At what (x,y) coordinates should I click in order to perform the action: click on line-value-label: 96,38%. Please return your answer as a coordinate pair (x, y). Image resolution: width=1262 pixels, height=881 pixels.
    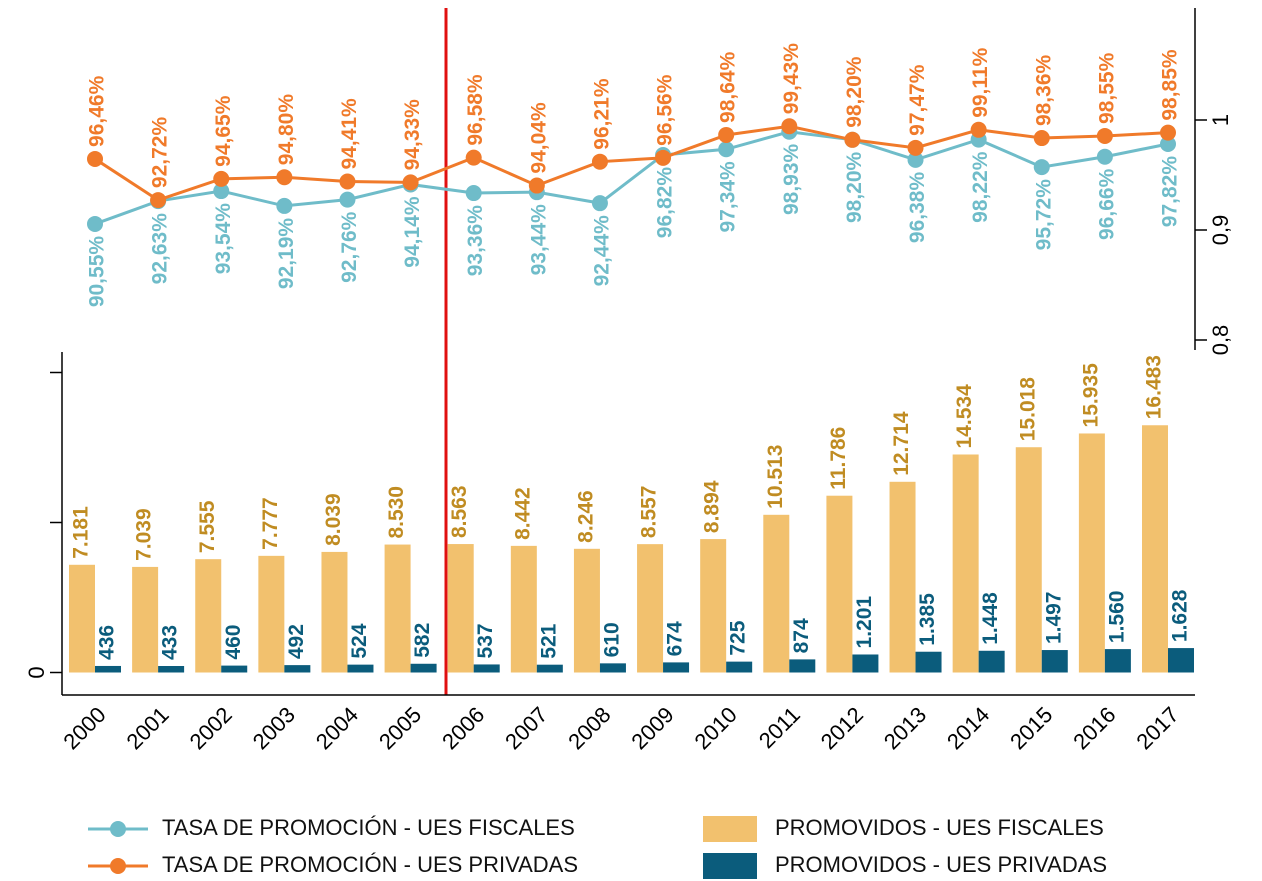
    Looking at the image, I should click on (917, 208).